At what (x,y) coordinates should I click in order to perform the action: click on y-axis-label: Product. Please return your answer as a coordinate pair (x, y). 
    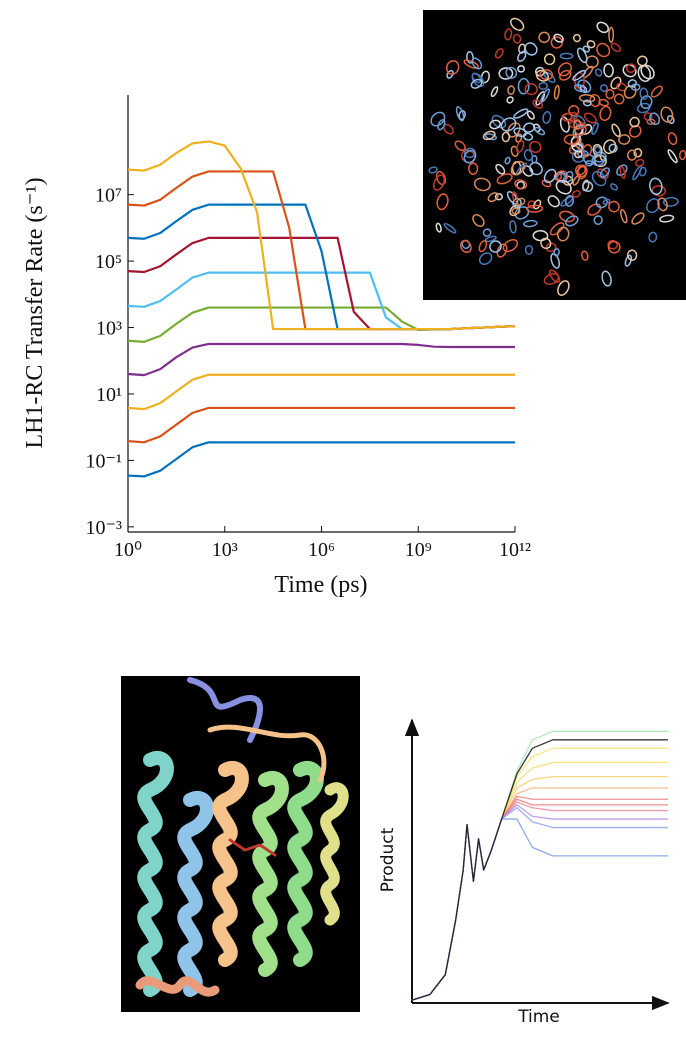
    Looking at the image, I should click on (388, 859).